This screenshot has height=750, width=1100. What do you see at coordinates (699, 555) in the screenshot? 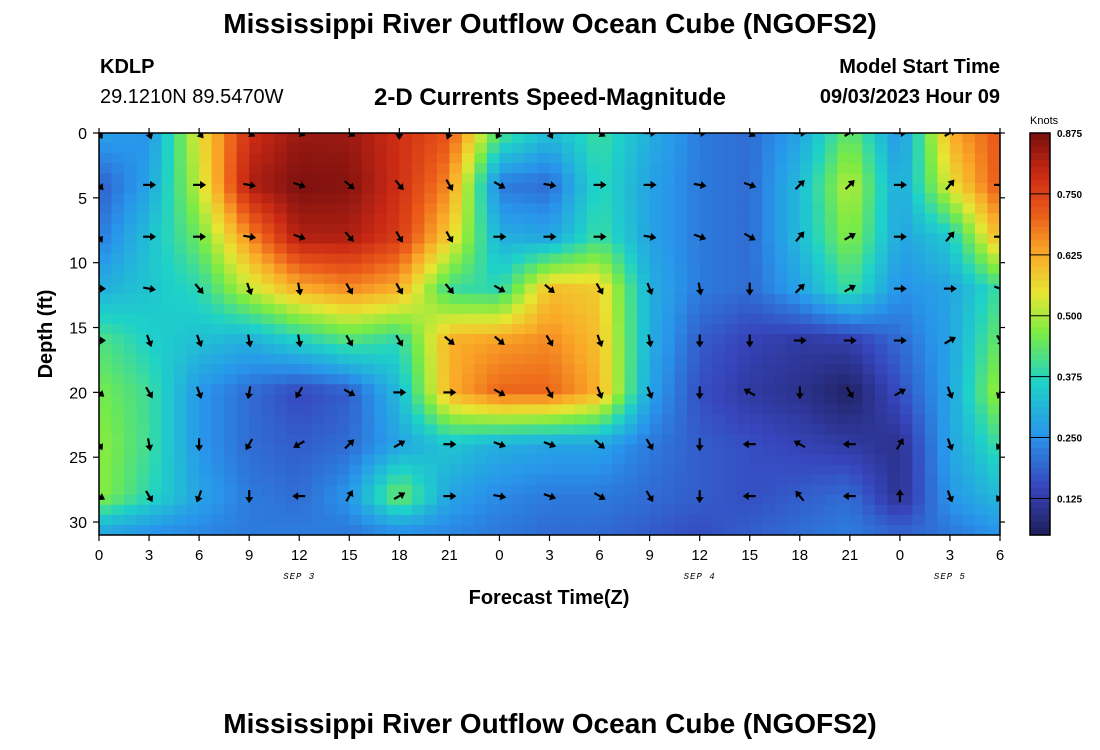
I see `x-tick-label: 12` at bounding box center [699, 555].